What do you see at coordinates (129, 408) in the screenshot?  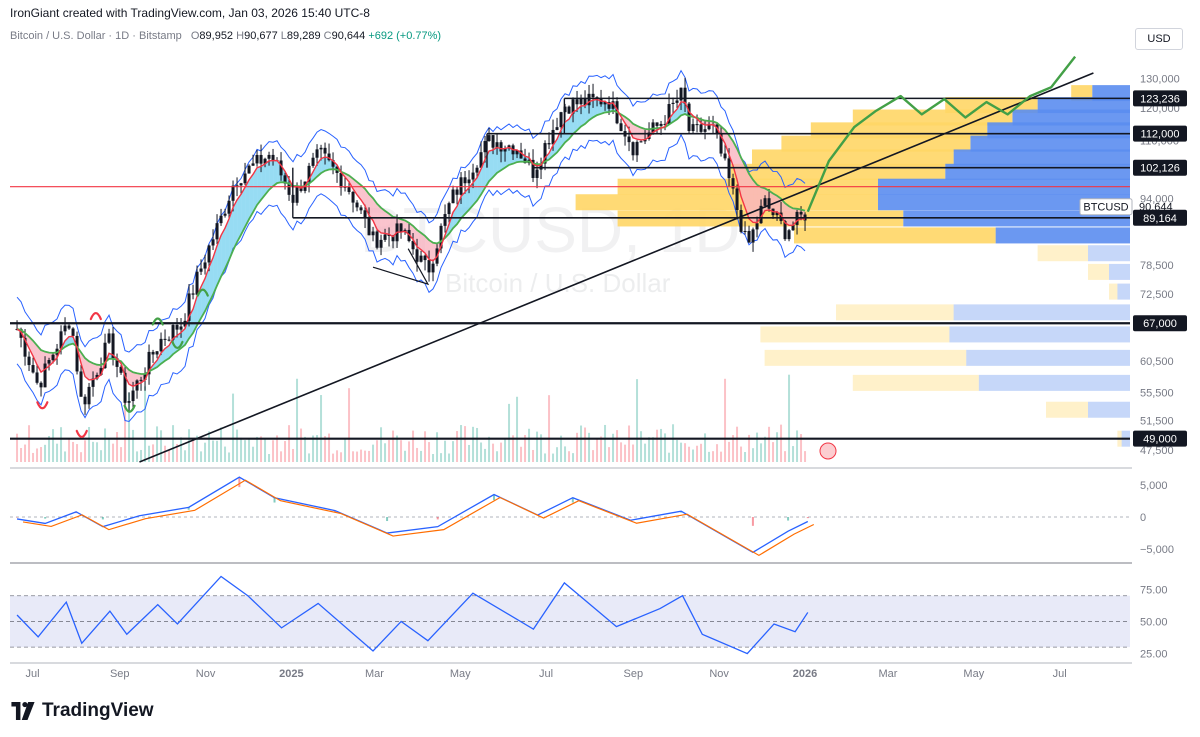 I see `swing-marker` at bounding box center [129, 408].